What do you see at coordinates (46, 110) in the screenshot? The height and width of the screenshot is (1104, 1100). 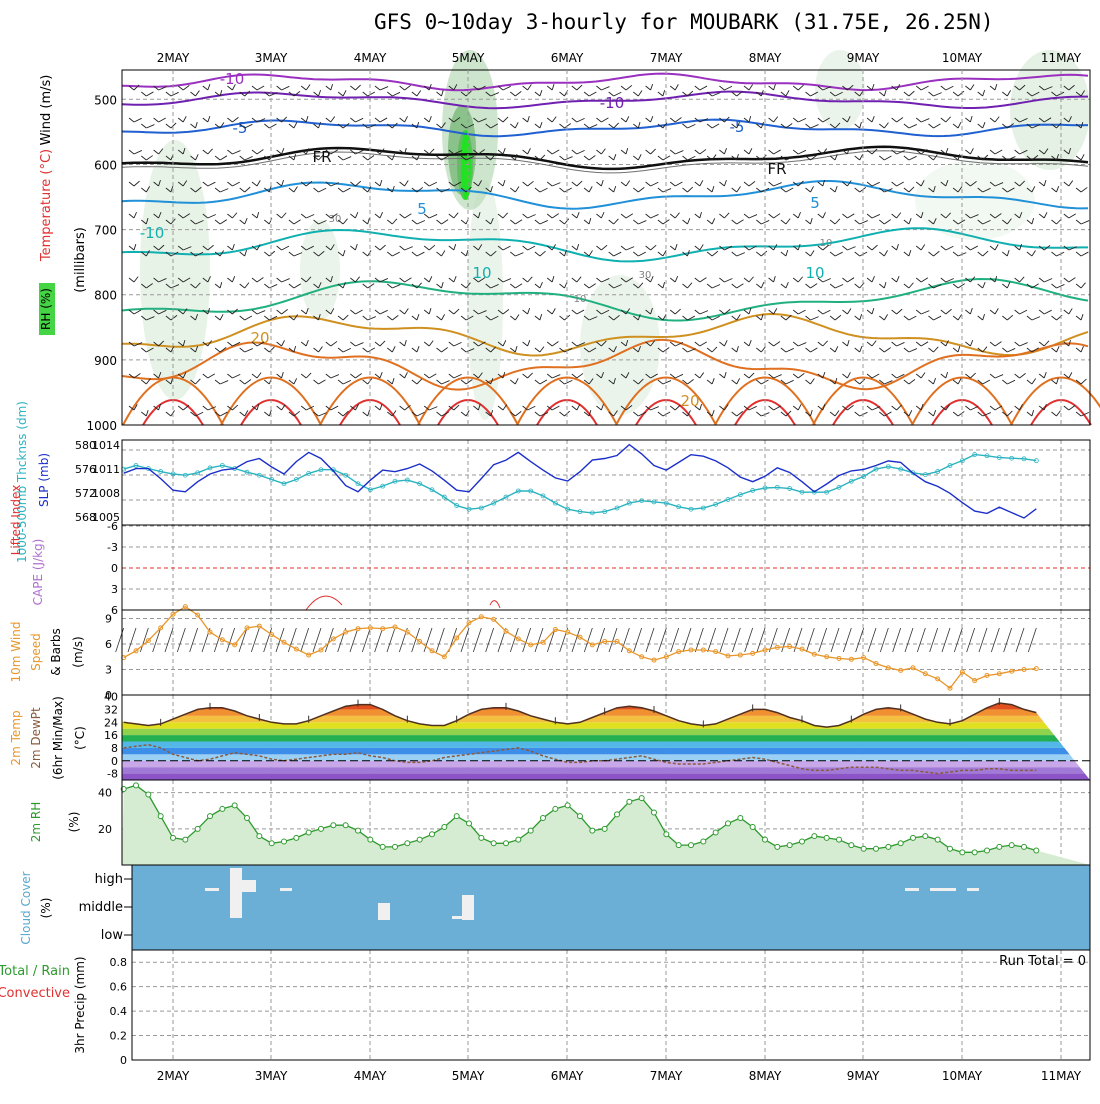 I see `wind-axis-label: Wind (m/s)` at bounding box center [46, 110].